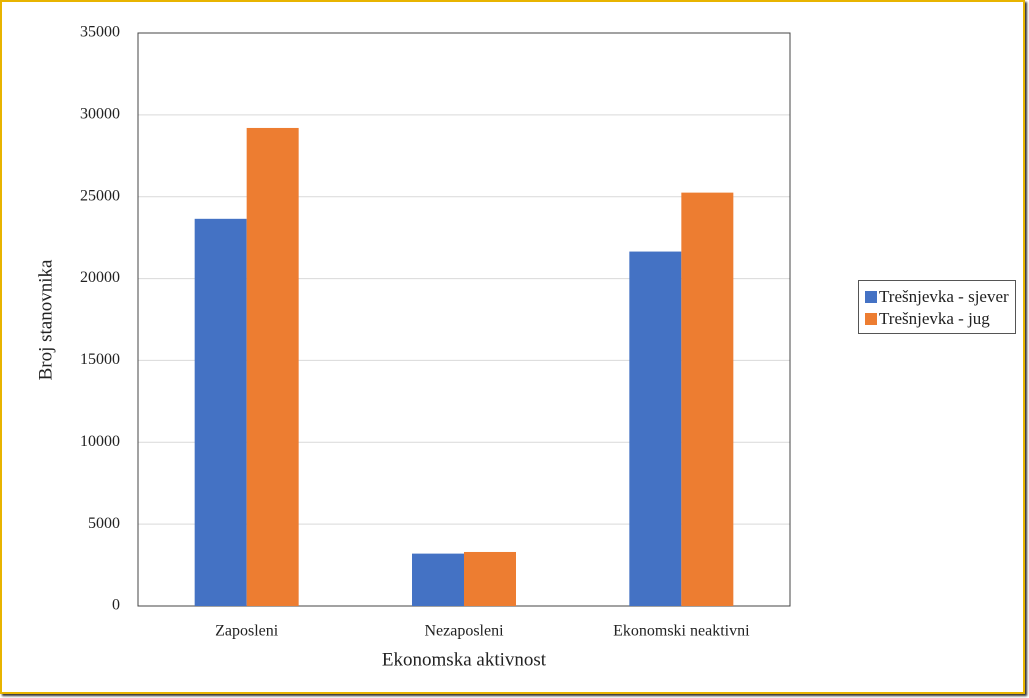 This screenshot has height=698, width=1029. I want to click on y-tick-label: 0, so click(116, 605).